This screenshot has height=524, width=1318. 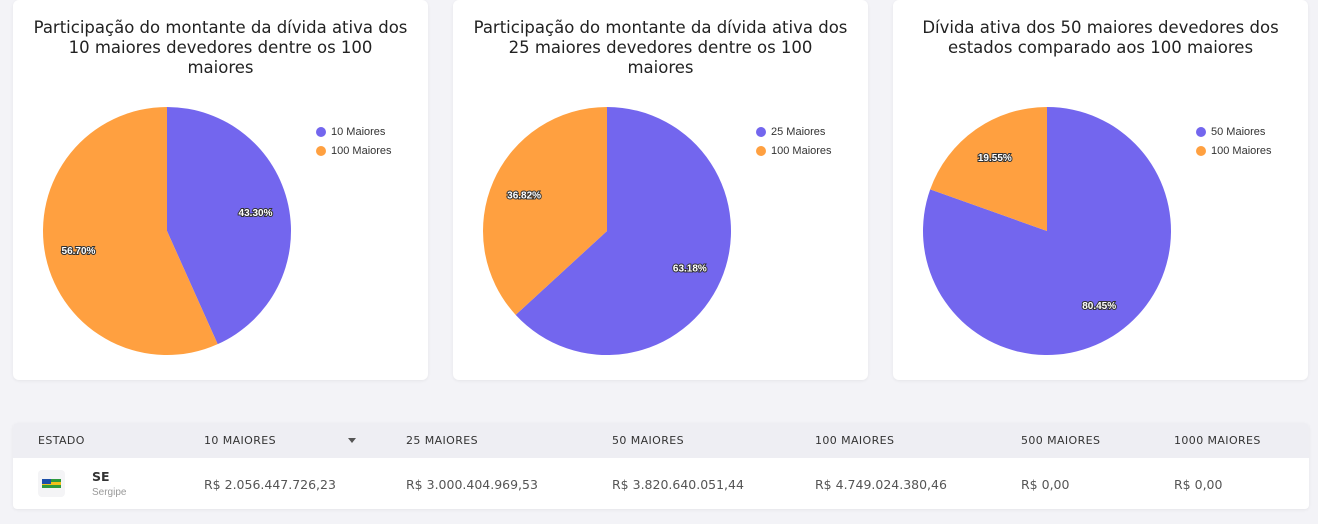 What do you see at coordinates (524, 196) in the screenshot?
I see `slice-percent-label: 36.82%` at bounding box center [524, 196].